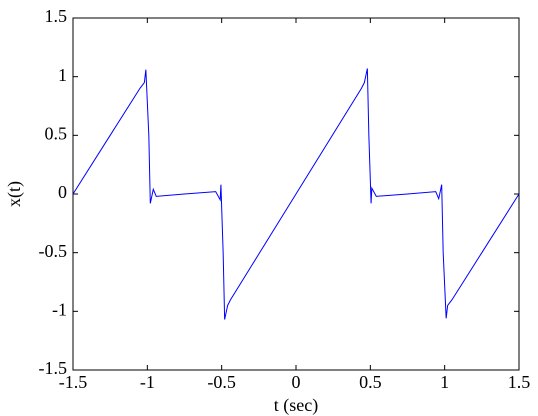  What do you see at coordinates (519, 382) in the screenshot?
I see `x-tick-label: 1.5` at bounding box center [519, 382].